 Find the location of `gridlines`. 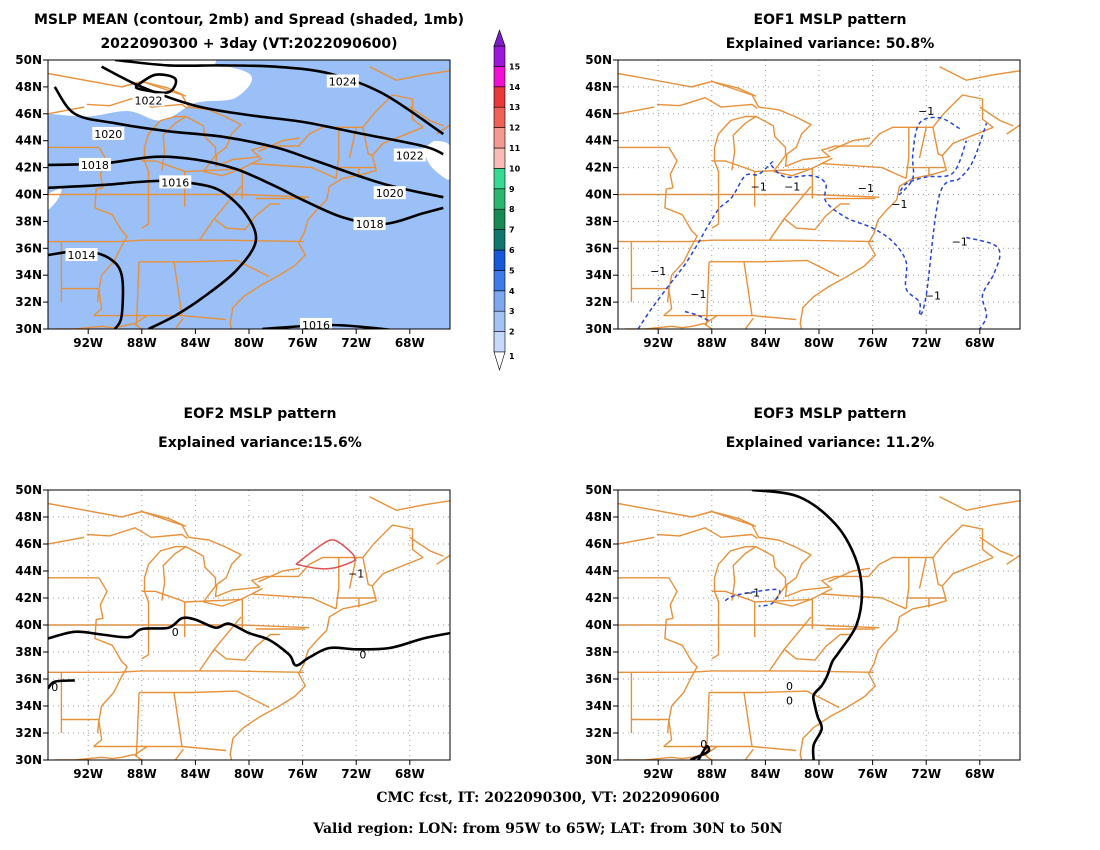

gridlines is located at coordinates (249, 625).